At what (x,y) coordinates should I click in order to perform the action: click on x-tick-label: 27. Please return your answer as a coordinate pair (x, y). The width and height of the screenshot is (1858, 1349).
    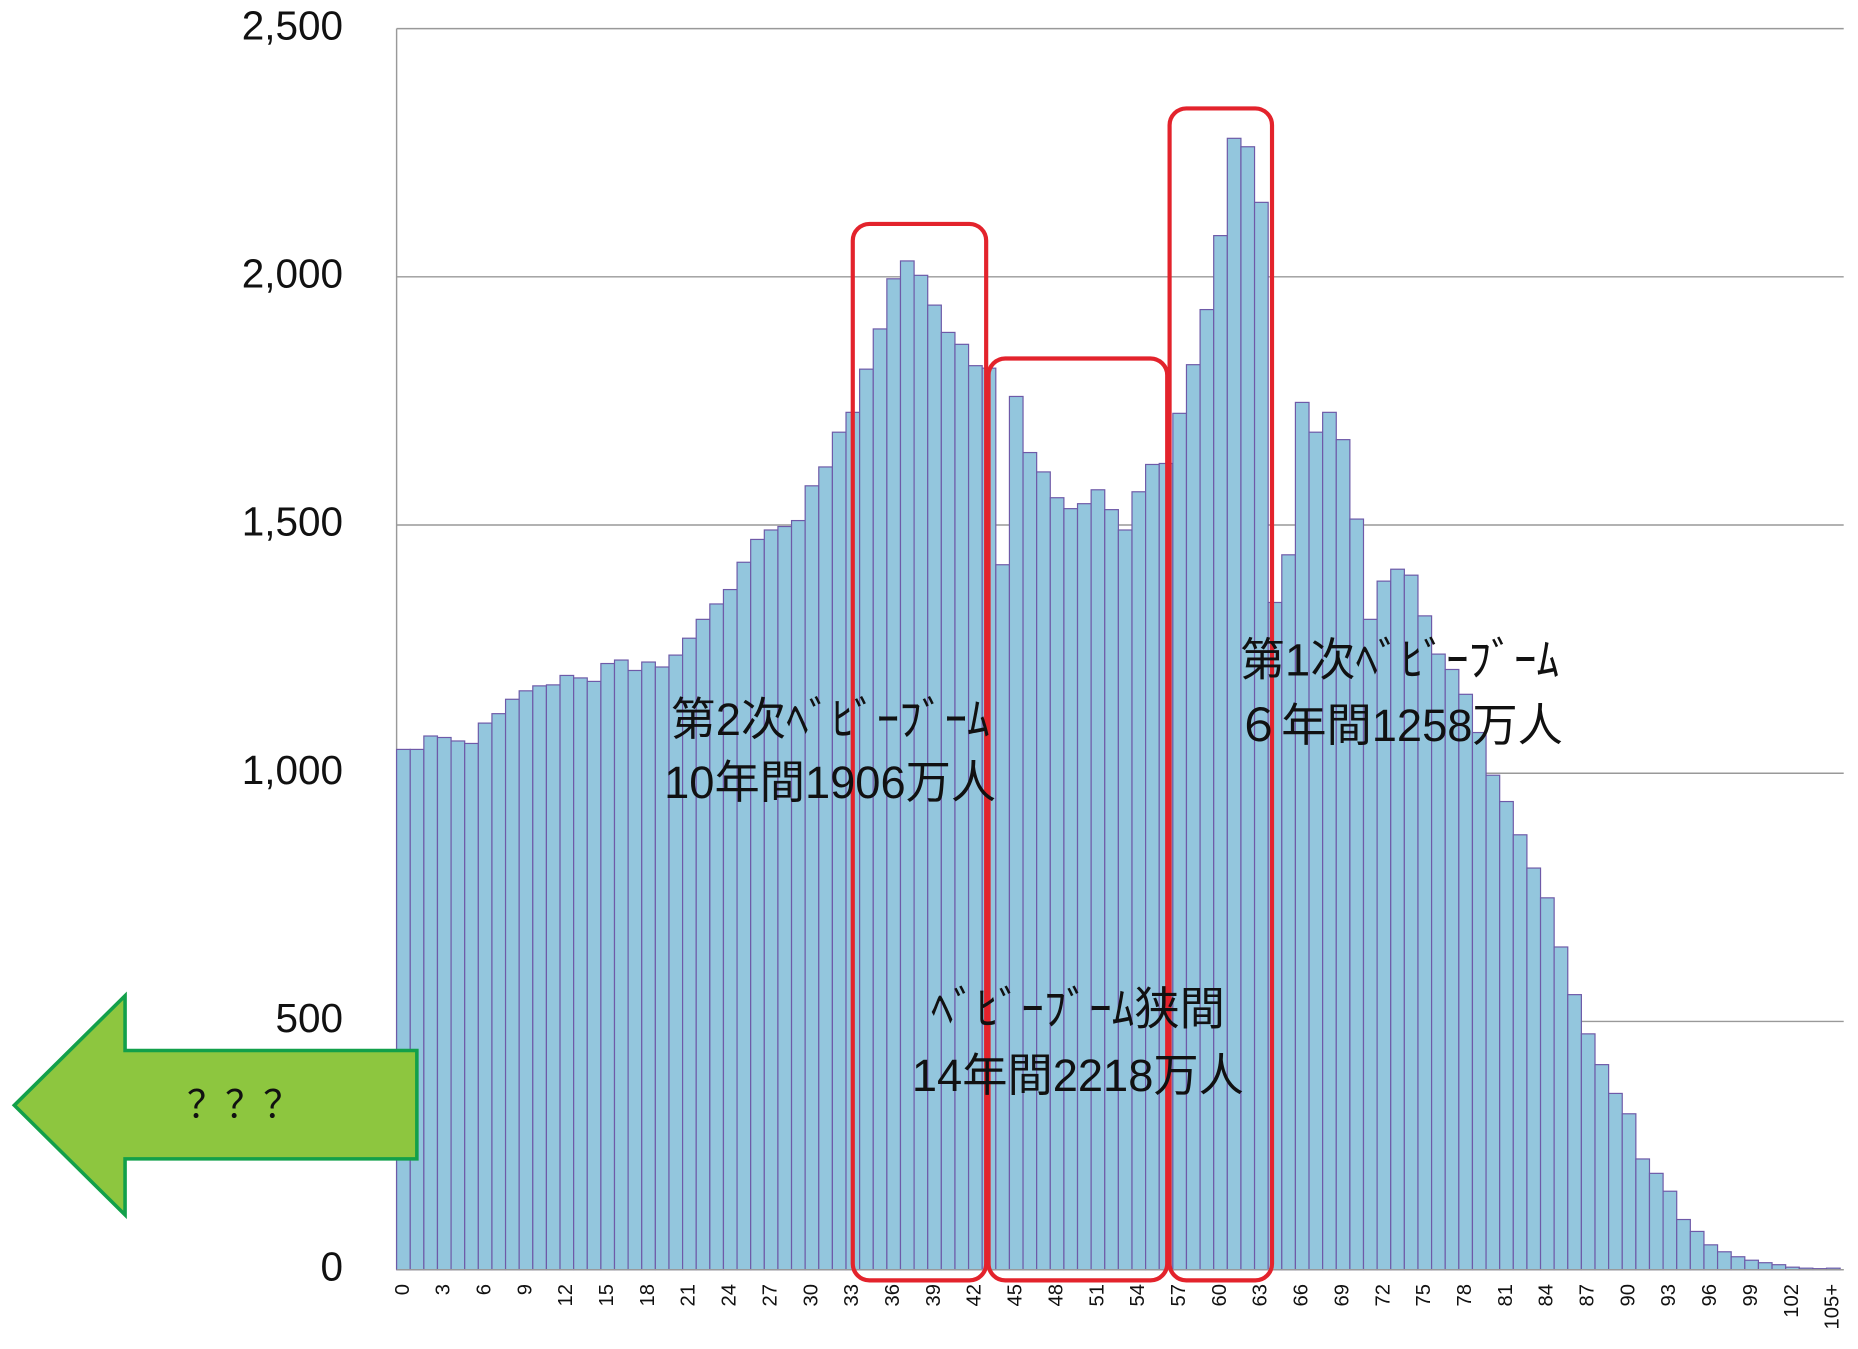
    Looking at the image, I should click on (770, 1295).